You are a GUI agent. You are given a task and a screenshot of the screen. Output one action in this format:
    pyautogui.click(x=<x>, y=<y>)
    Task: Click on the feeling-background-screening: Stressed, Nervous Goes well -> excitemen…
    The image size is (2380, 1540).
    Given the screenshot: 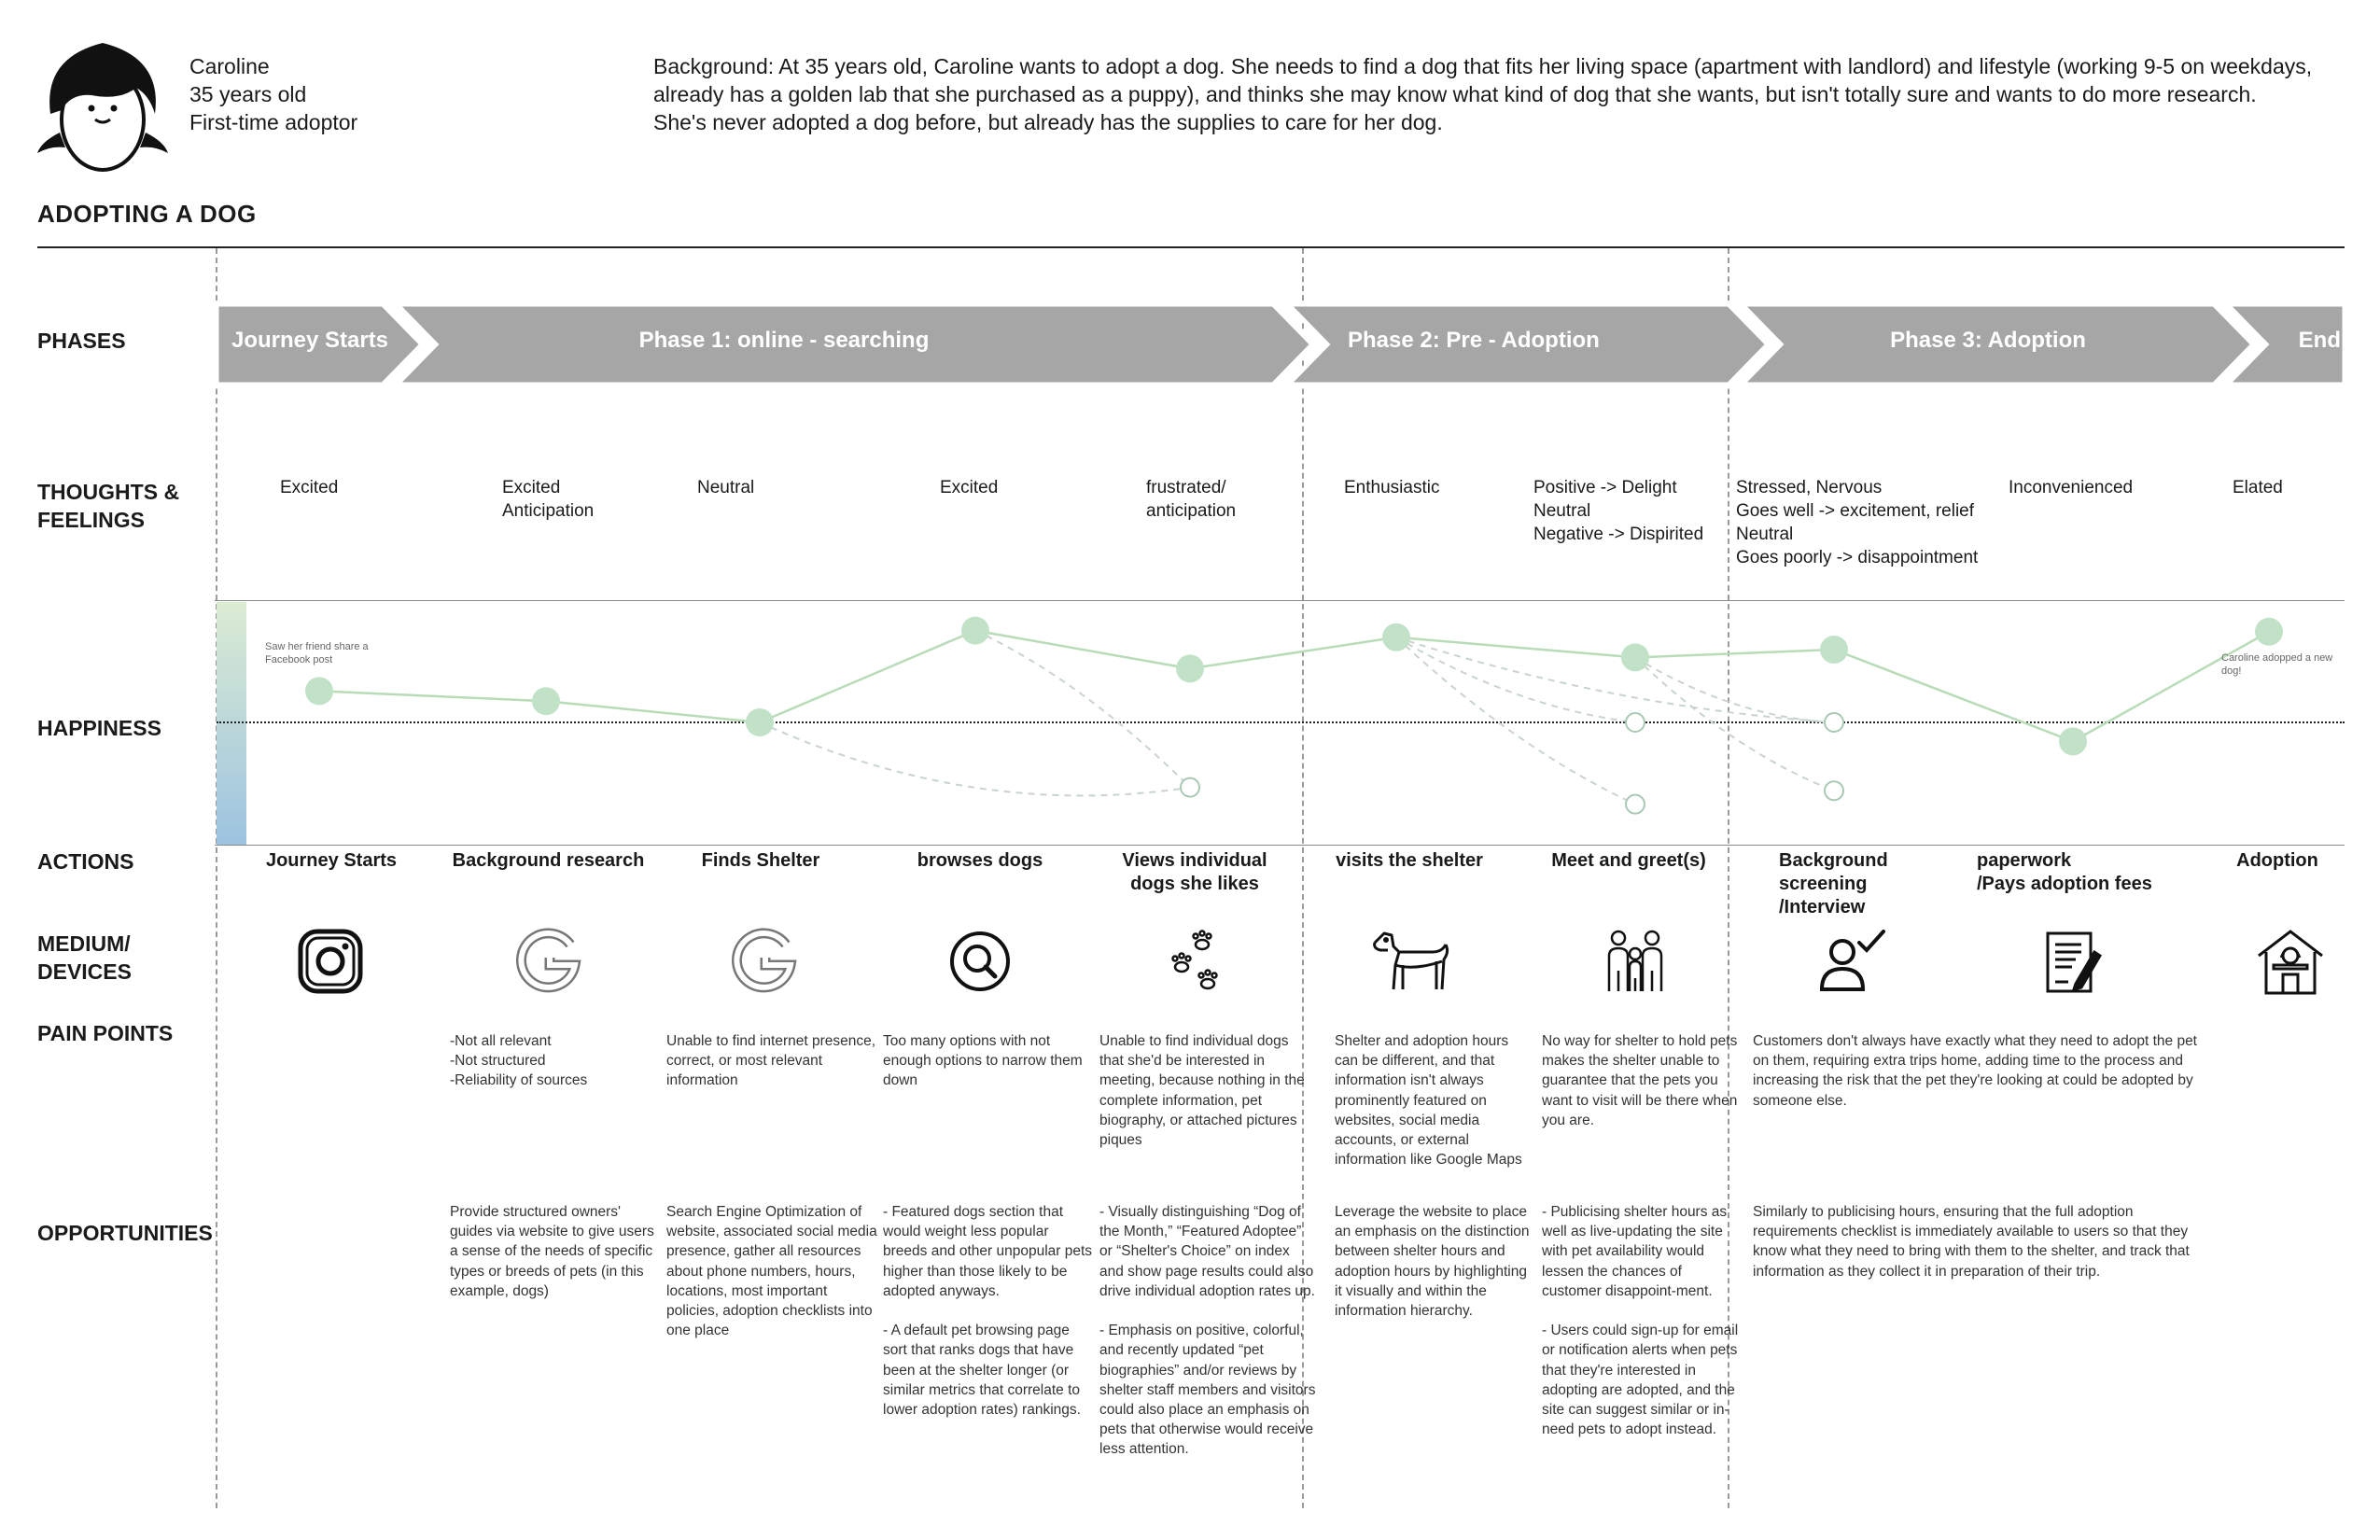 What is the action you would take?
    pyautogui.click(x=1857, y=522)
    